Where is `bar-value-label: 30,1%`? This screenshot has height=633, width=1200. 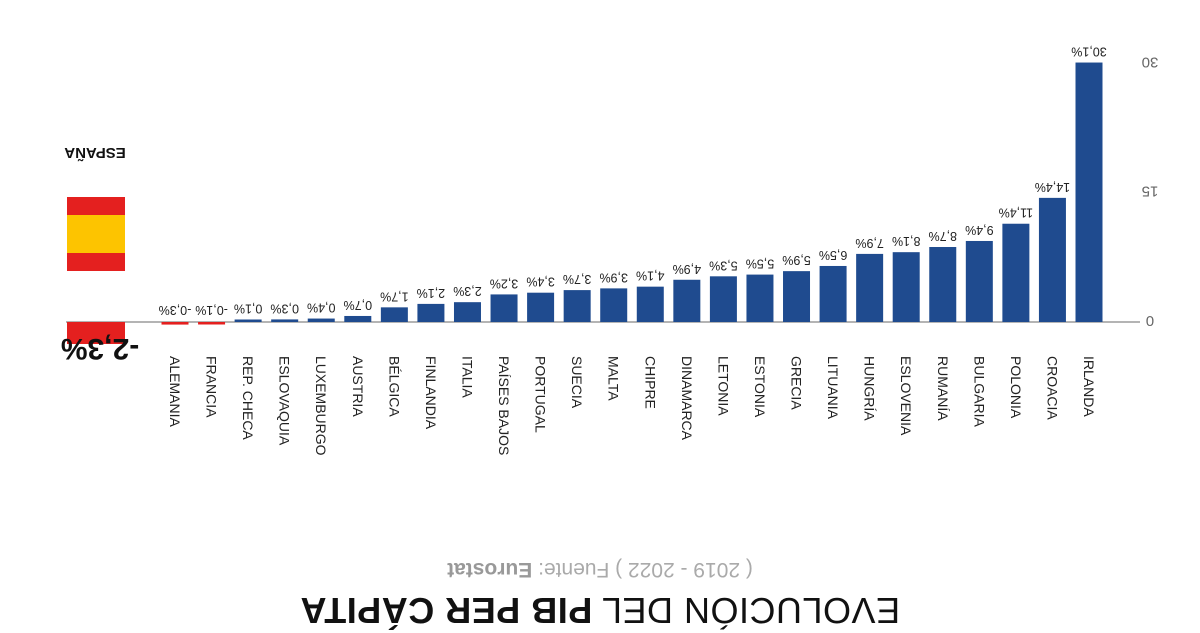
bar-value-label: 30,1% is located at coordinates (1088, 52).